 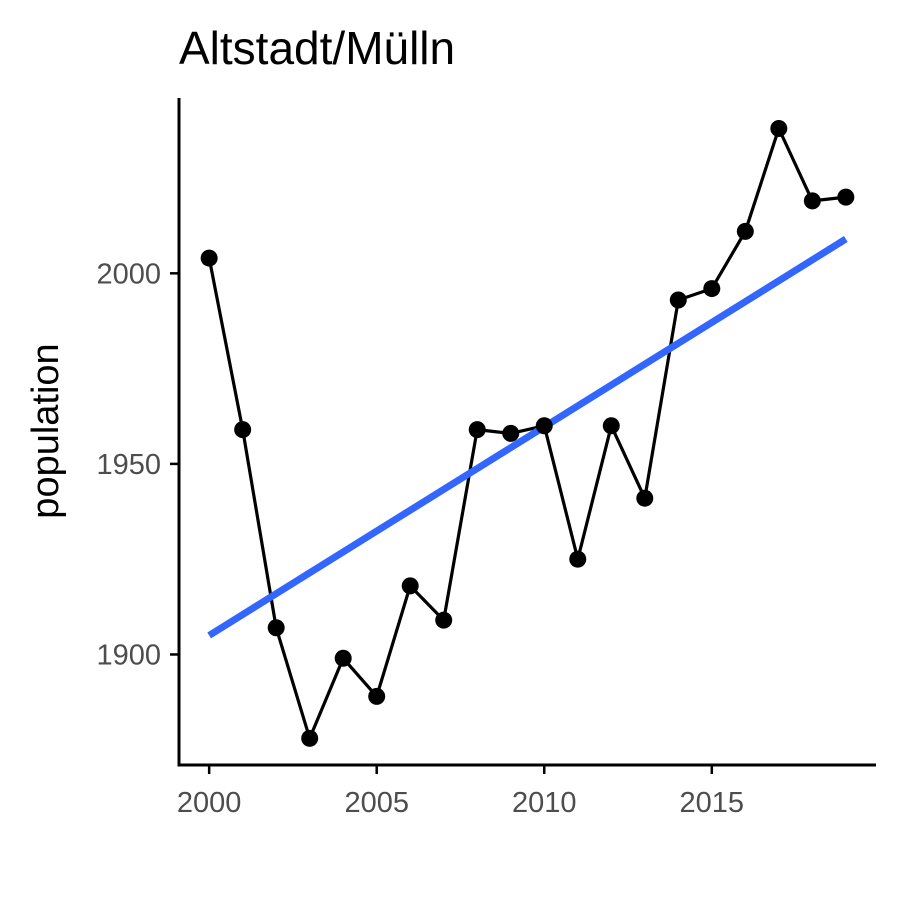 What do you see at coordinates (544, 803) in the screenshot?
I see `x-tick-label: 2010` at bounding box center [544, 803].